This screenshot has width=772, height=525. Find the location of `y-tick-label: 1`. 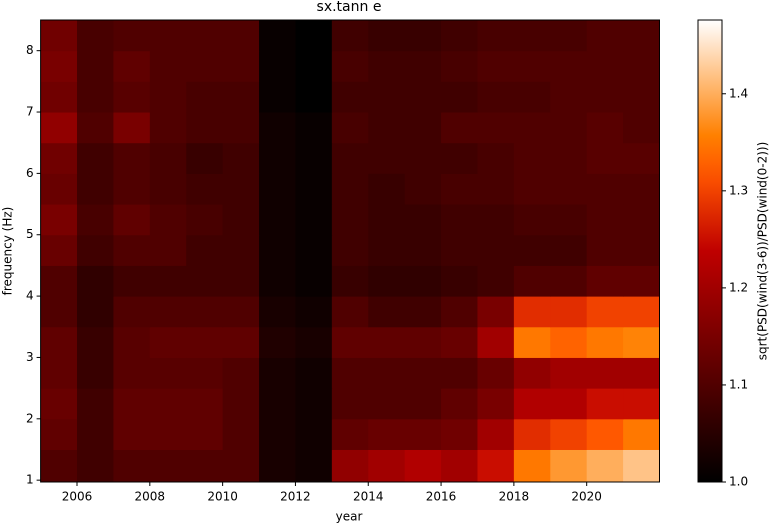

y-tick-label: 1 is located at coordinates (30, 480).